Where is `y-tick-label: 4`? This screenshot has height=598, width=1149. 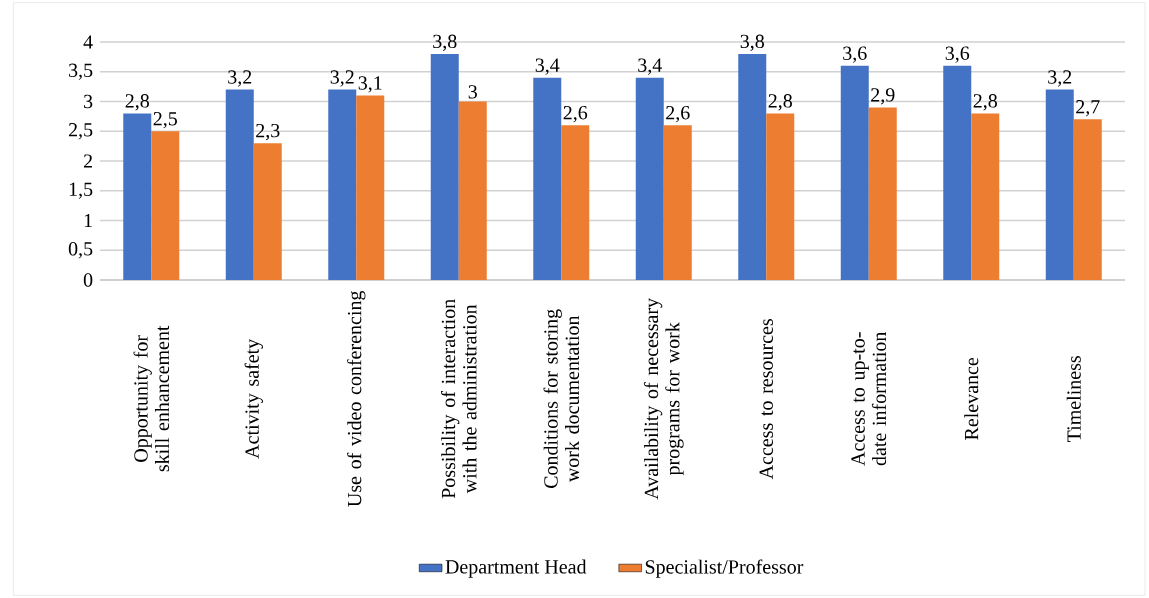 y-tick-label: 4 is located at coordinates (88, 42).